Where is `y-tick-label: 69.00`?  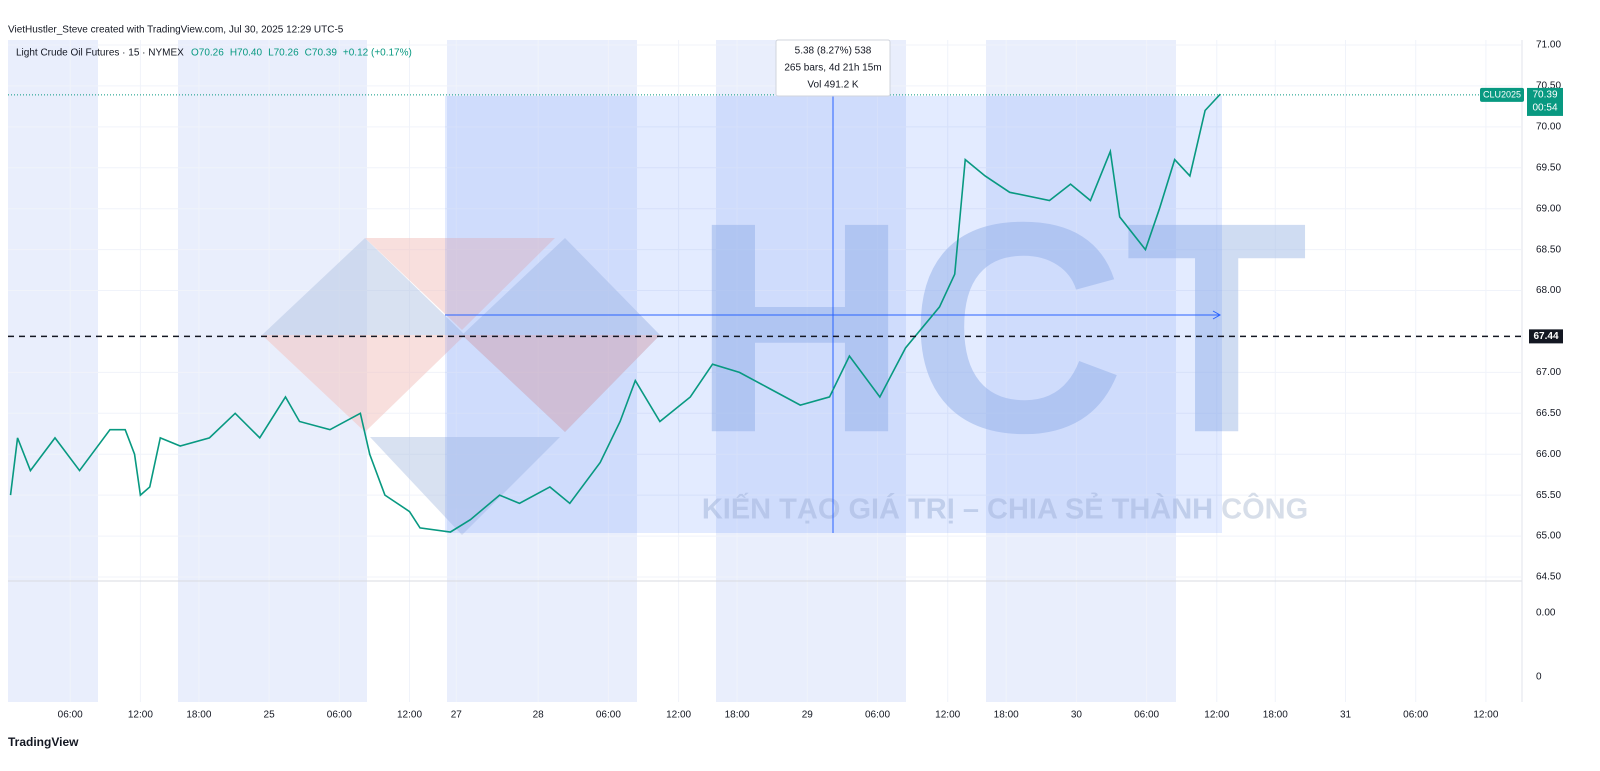 y-tick-label: 69.00 is located at coordinates (1548, 208).